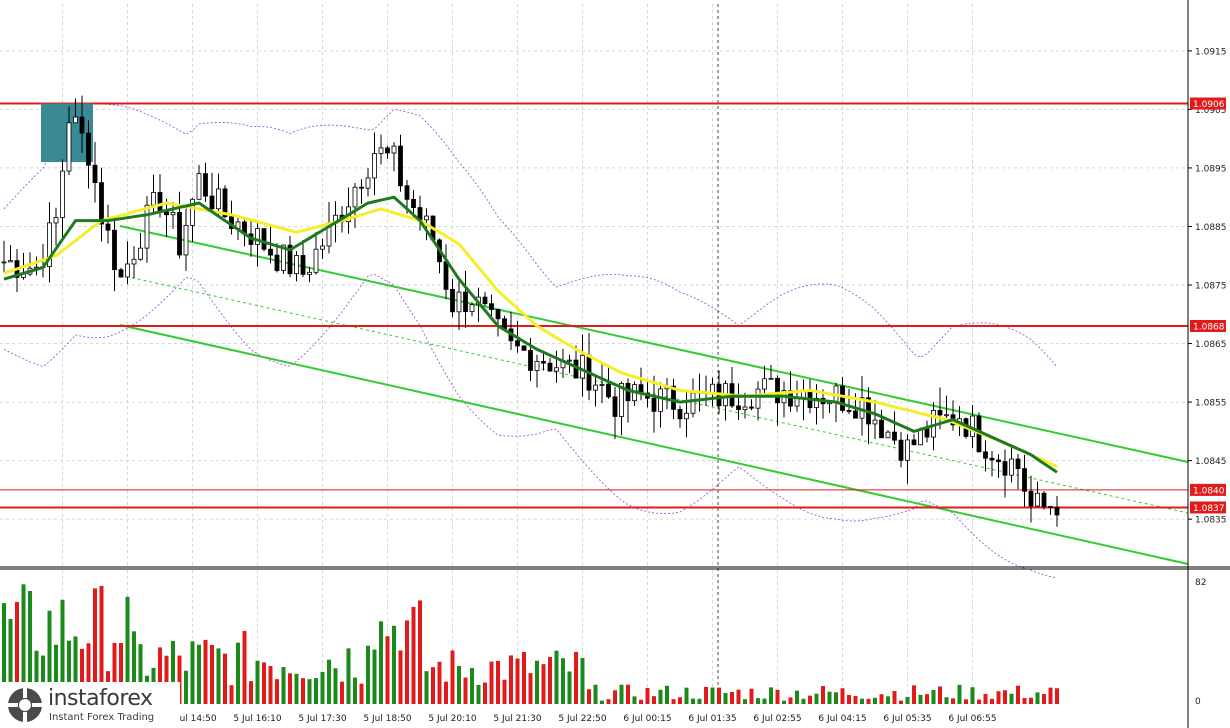 This screenshot has height=728, width=1230. What do you see at coordinates (452, 719) in the screenshot?
I see `x-tick-label: 5 Jul 20:10` at bounding box center [452, 719].